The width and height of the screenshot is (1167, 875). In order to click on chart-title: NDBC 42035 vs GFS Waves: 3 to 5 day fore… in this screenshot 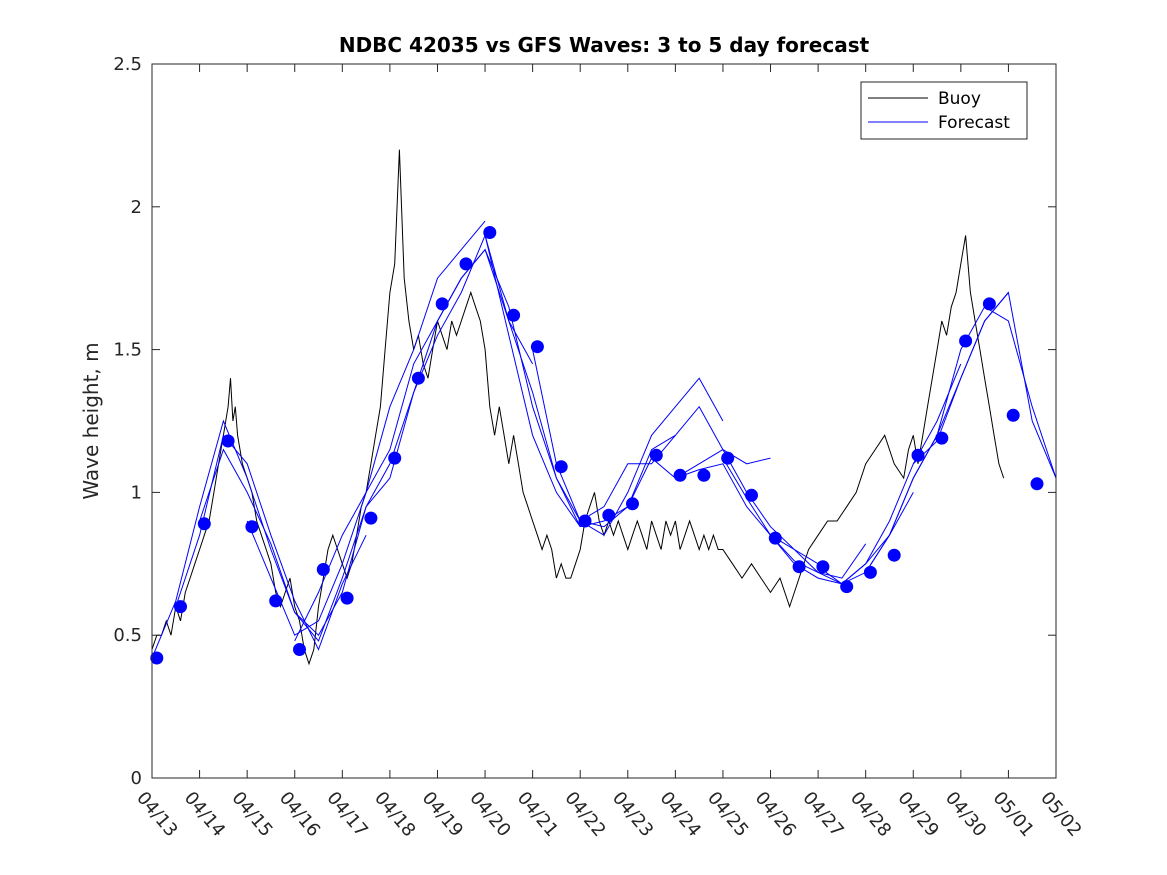, I will do `click(604, 45)`.